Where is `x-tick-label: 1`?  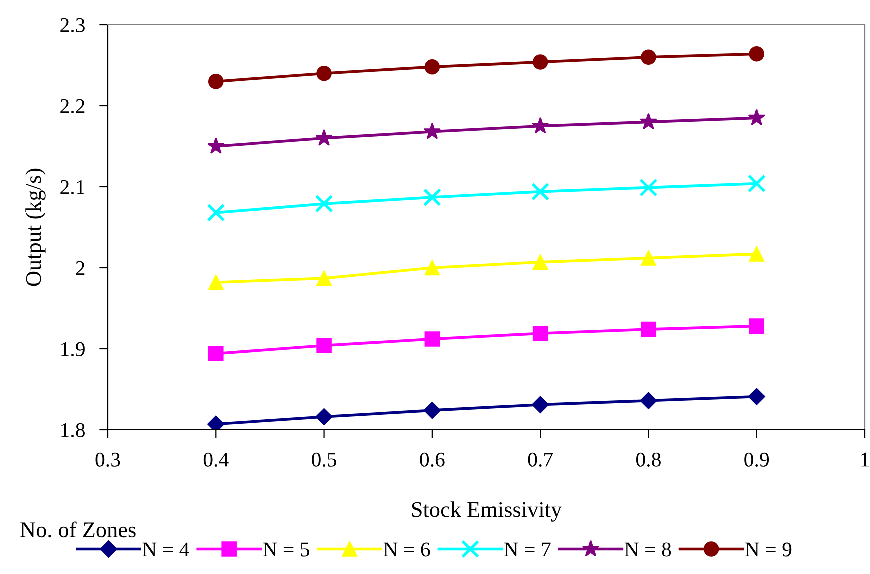 x-tick-label: 1 is located at coordinates (865, 459).